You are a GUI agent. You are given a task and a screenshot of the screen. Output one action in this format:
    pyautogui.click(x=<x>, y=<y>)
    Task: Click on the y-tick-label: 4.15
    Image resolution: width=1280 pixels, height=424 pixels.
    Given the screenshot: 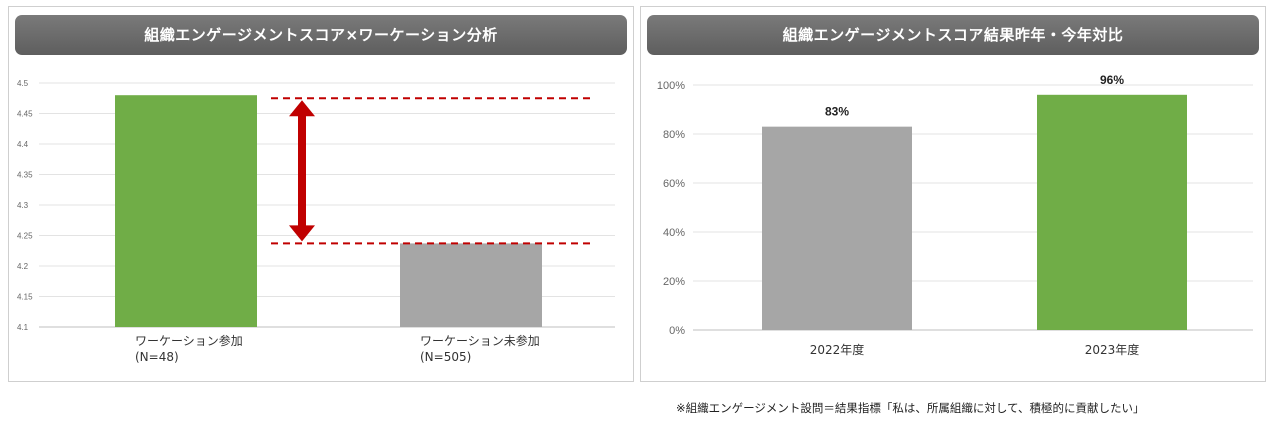 What is the action you would take?
    pyautogui.click(x=25, y=297)
    